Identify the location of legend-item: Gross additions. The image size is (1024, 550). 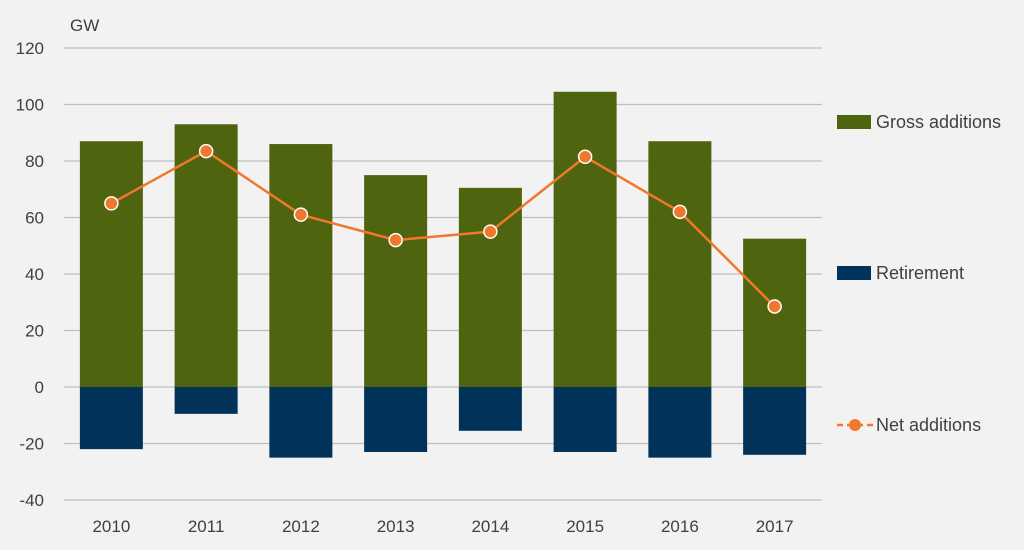
(919, 122).